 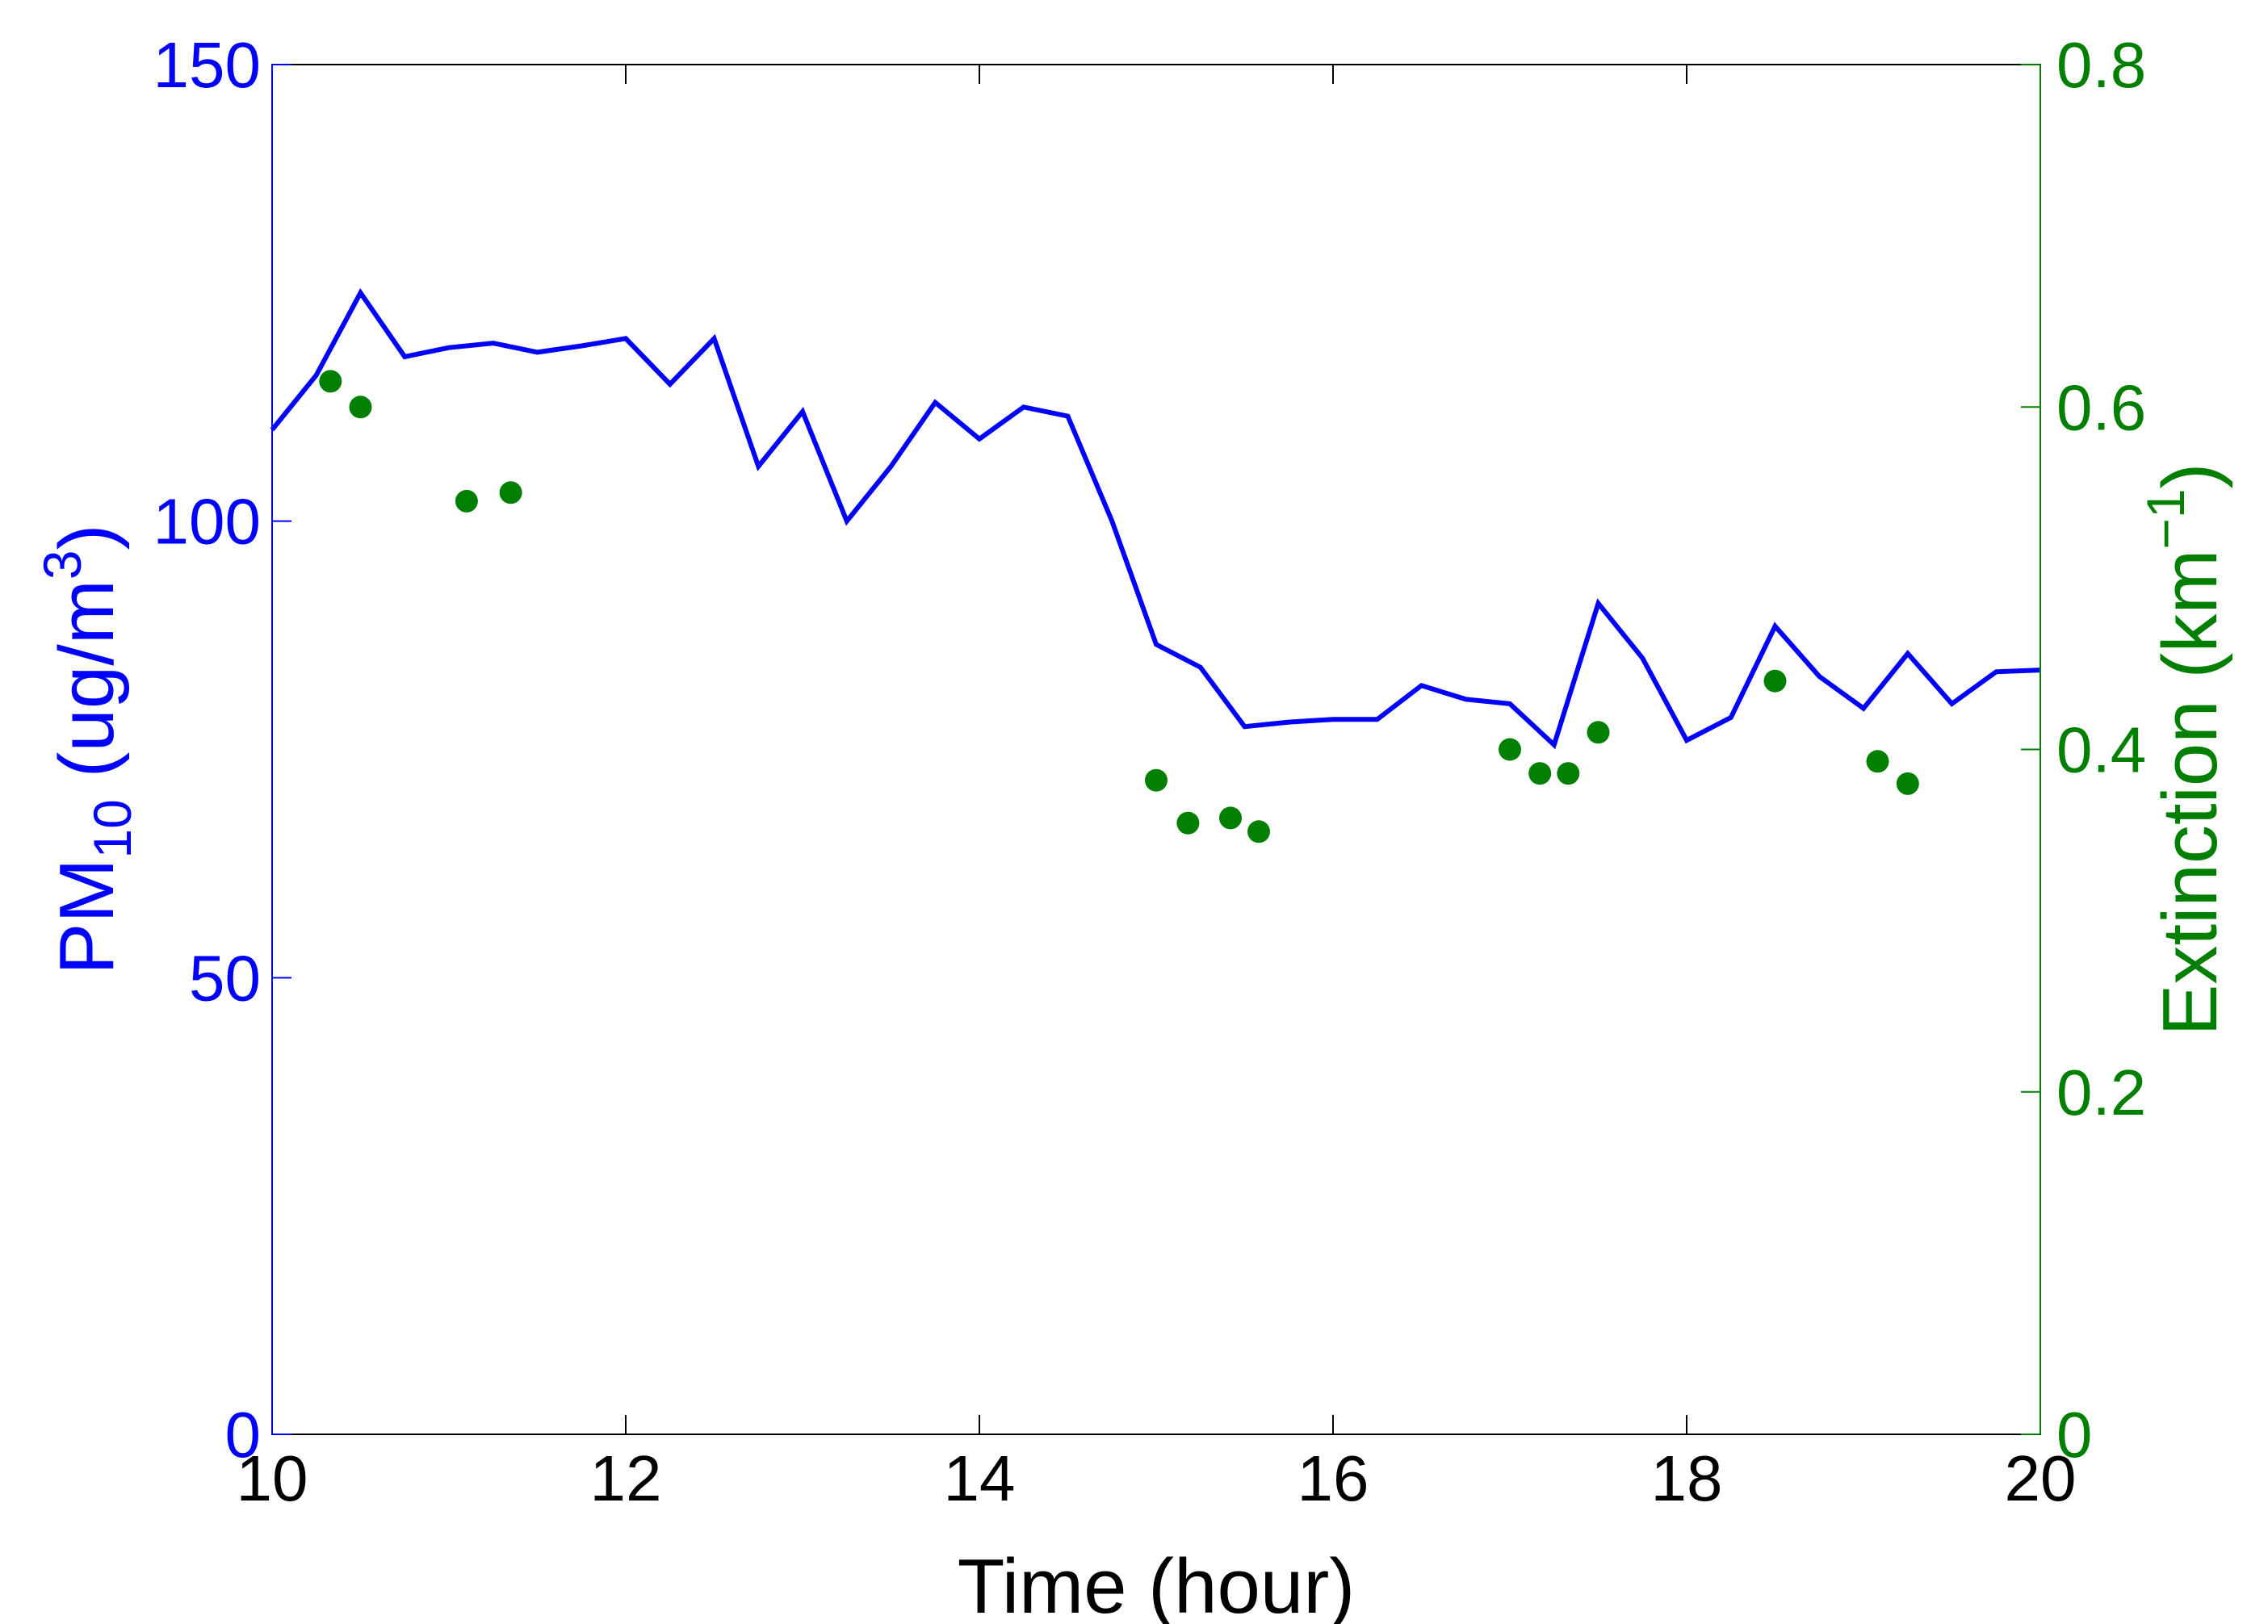 I want to click on right-y-tick-label: 0.4, so click(x=2101, y=750).